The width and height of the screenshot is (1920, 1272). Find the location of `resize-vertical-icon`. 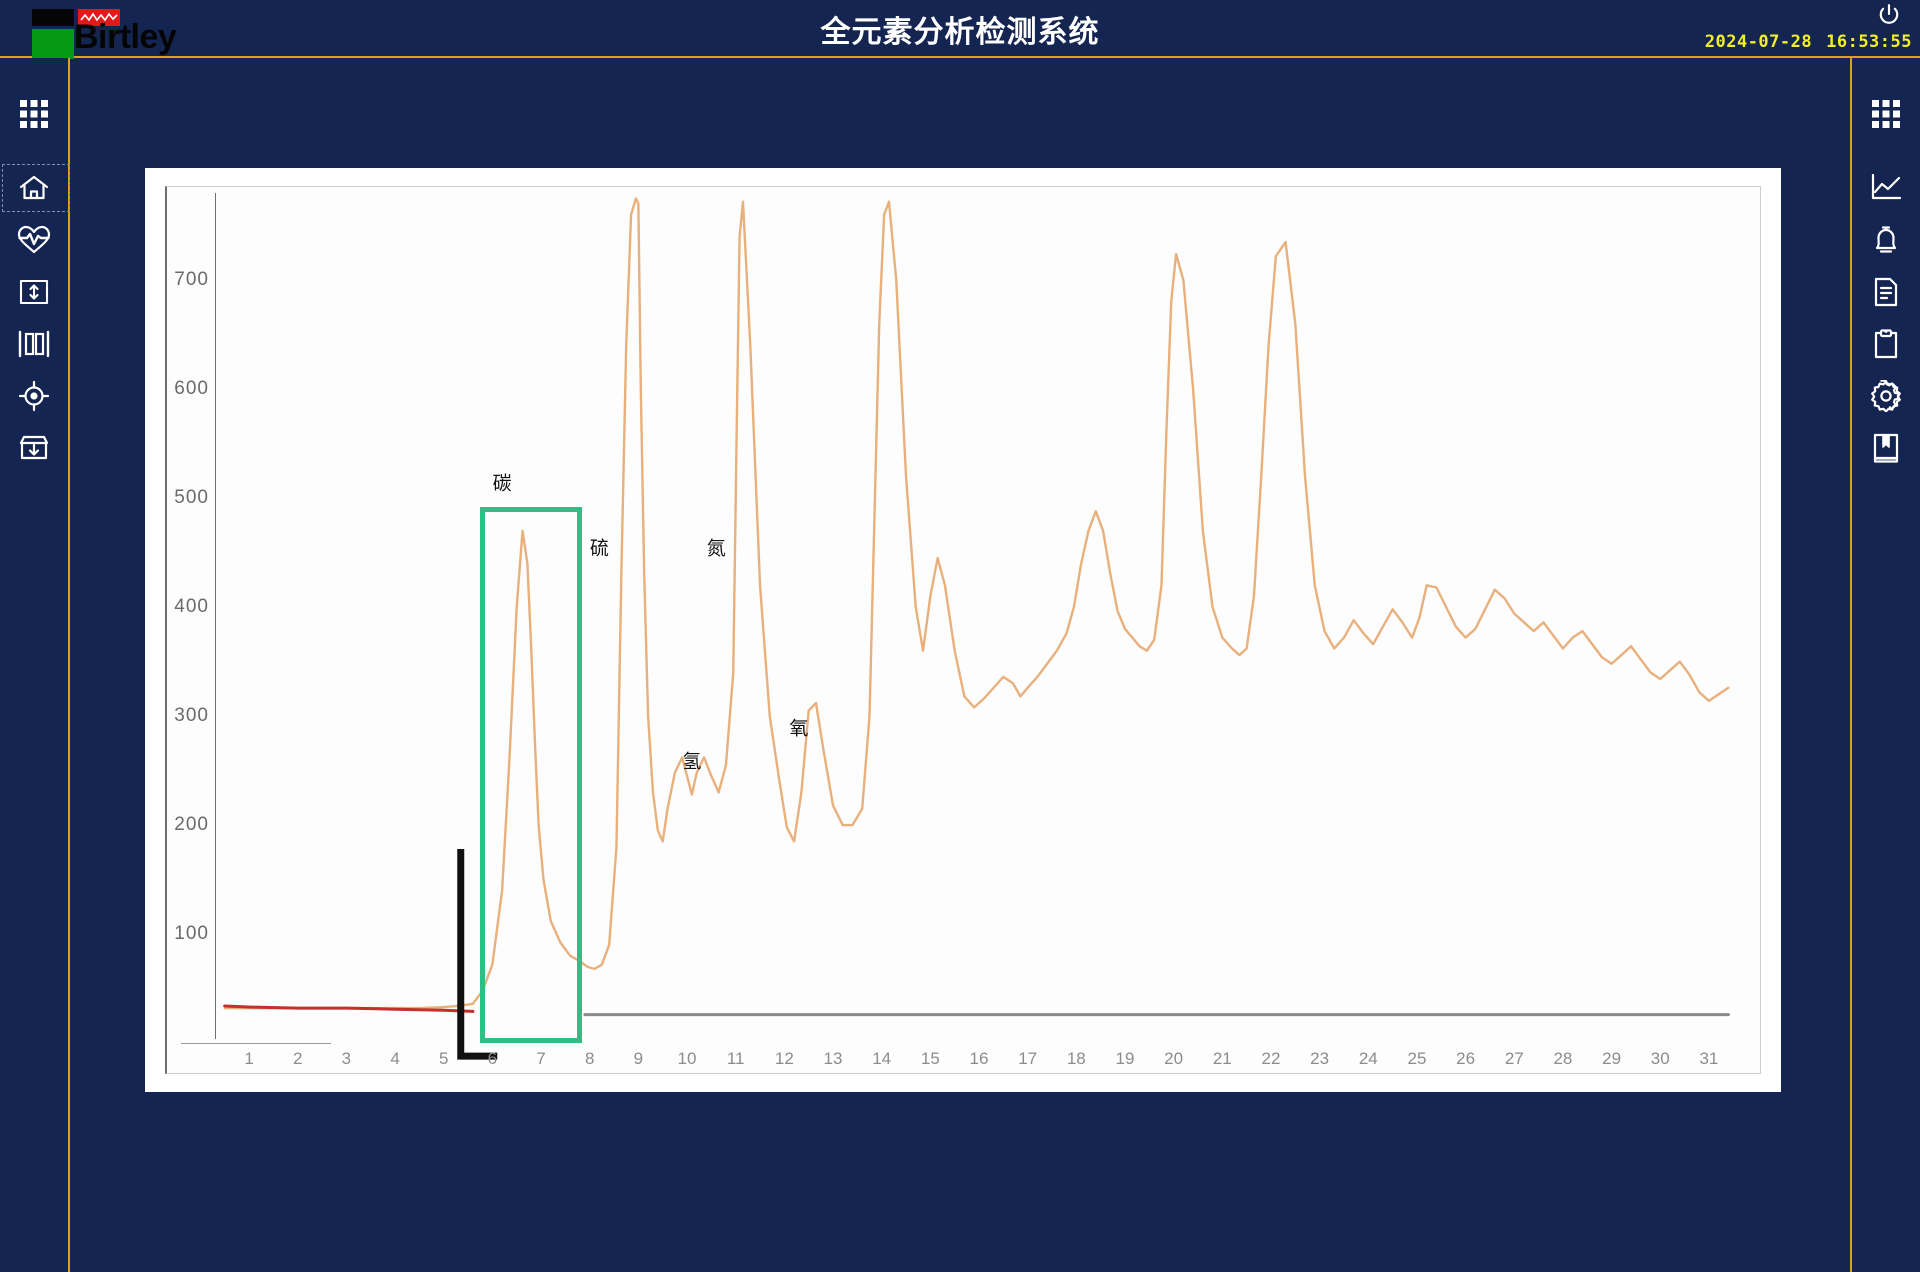

resize-vertical-icon is located at coordinates (34, 292).